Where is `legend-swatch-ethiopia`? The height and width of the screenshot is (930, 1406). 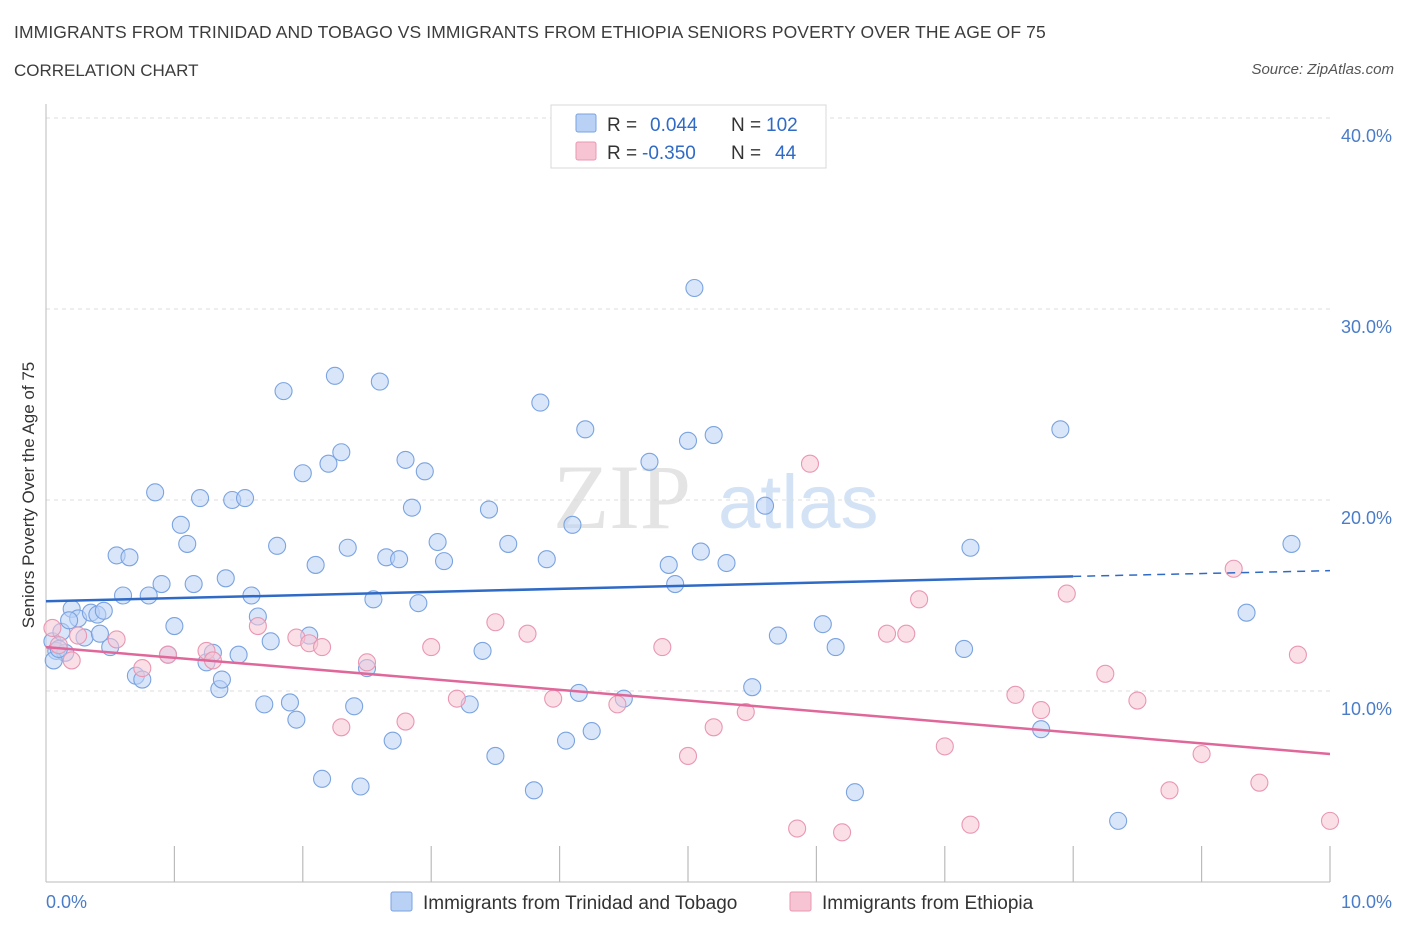 legend-swatch-ethiopia is located at coordinates (586, 151).